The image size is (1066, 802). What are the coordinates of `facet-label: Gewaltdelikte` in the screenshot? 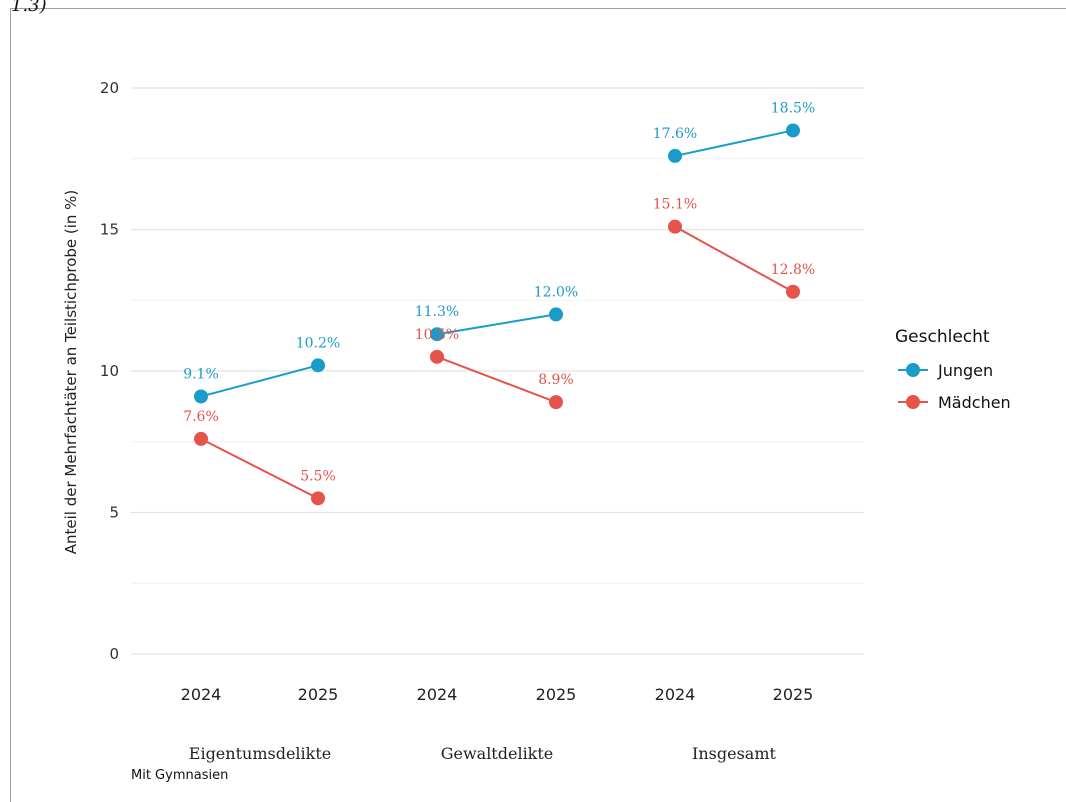 It's located at (497, 753).